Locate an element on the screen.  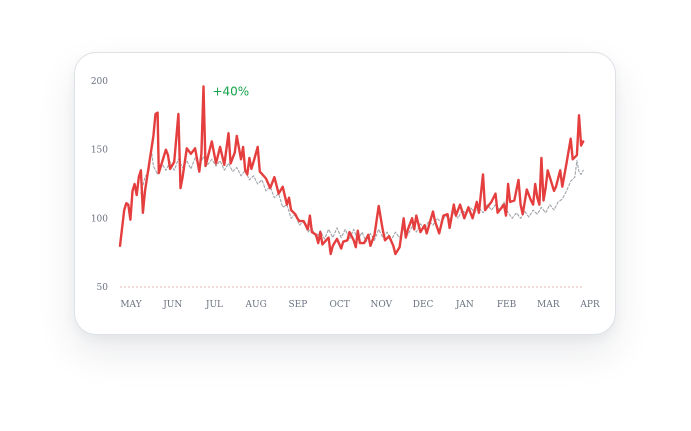
x-tick-label: JAN is located at coordinates (464, 305).